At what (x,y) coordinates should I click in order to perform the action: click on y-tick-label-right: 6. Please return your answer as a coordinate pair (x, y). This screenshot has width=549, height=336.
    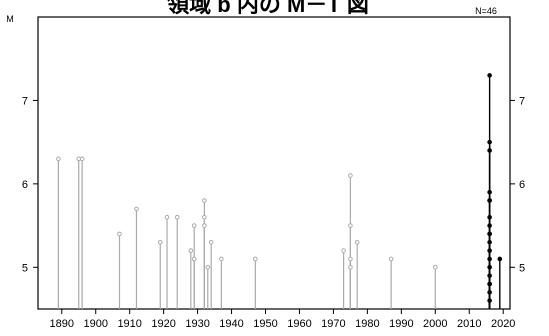
    Looking at the image, I should click on (522, 185).